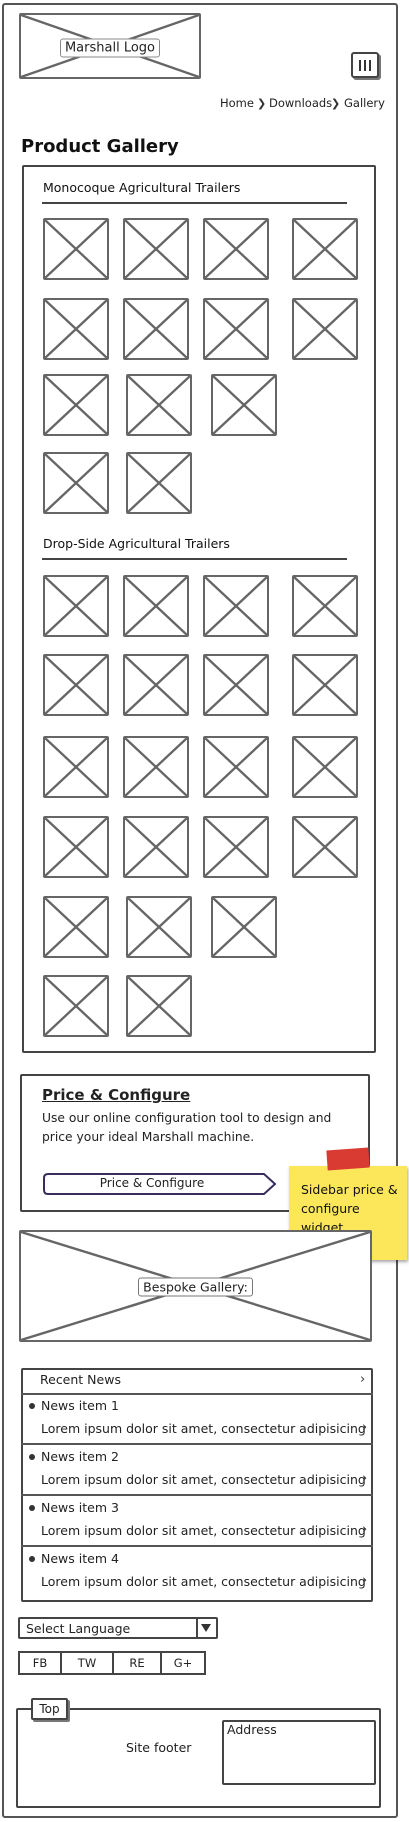 Image resolution: width=409 pixels, height=1822 pixels. I want to click on language-select: Select Language, so click(118, 1628).